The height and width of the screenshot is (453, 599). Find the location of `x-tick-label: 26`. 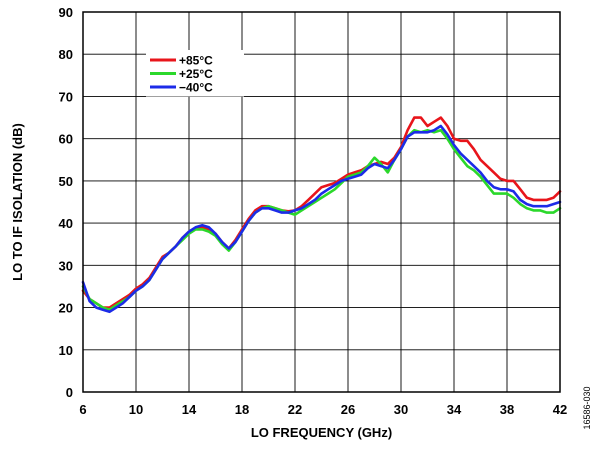

x-tick-label: 26 is located at coordinates (348, 409).